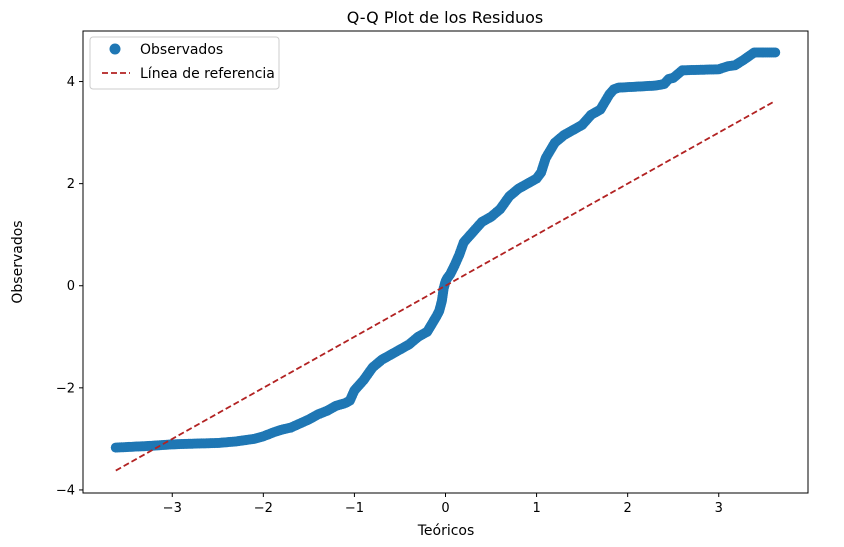 This screenshot has width=844, height=547. Describe the element at coordinates (445, 508) in the screenshot. I see `x-tick-label: 0` at that location.